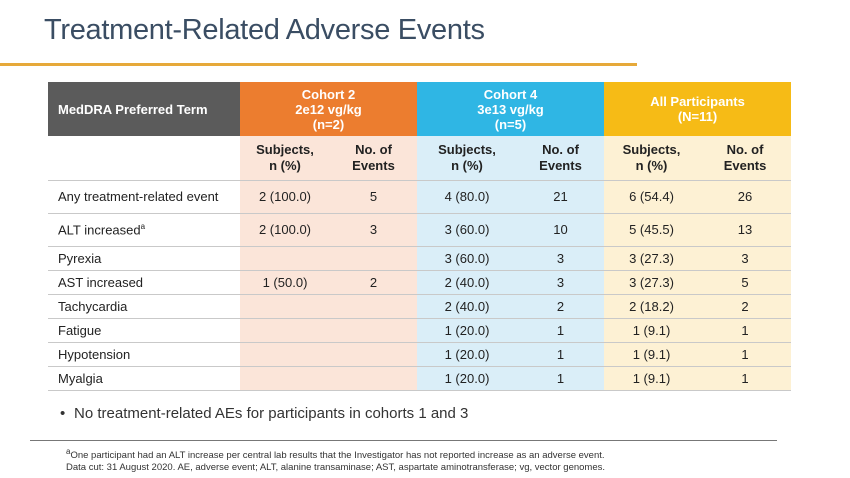 This screenshot has width=850, height=478. I want to click on all-subjects-header: Subjects, n (%), so click(651, 158).